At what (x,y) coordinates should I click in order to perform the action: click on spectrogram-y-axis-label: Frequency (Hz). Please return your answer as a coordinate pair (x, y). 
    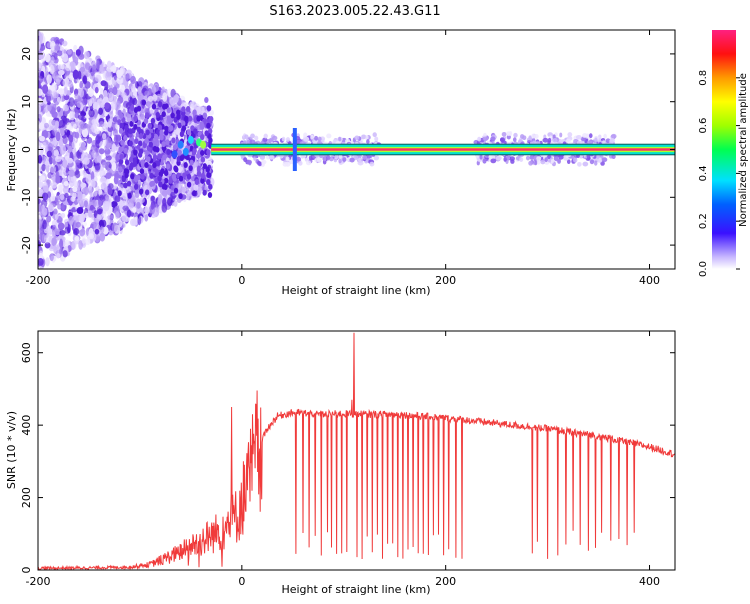
    Looking at the image, I should click on (11, 150).